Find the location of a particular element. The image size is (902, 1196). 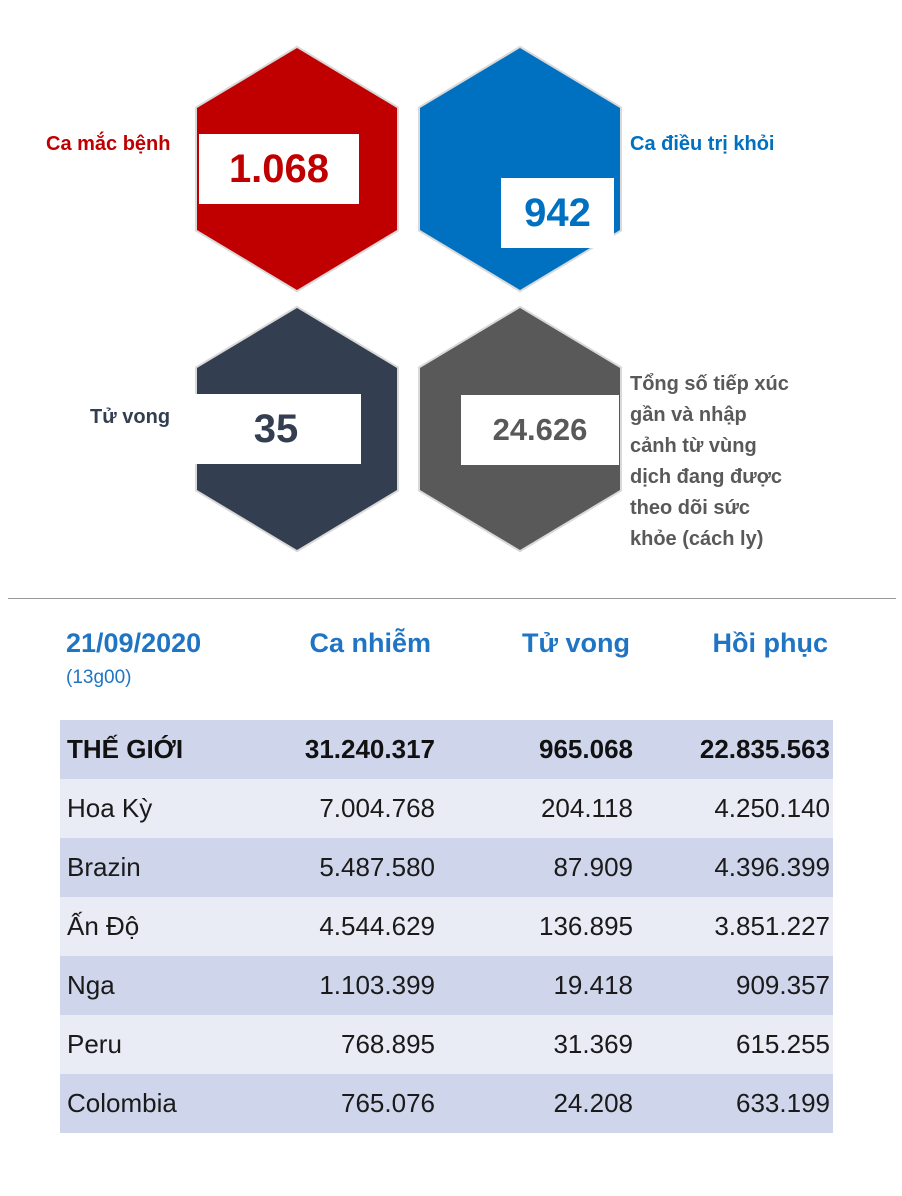

recovered-hexagon: 942 is located at coordinates (520, 169).